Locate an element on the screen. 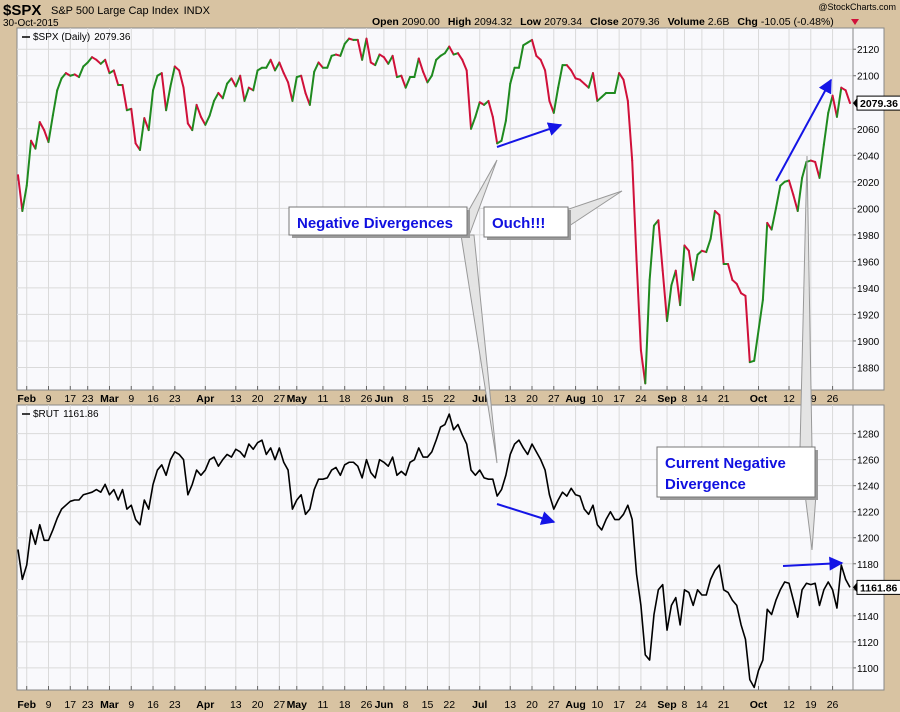 The height and width of the screenshot is (712, 900). x-tick-label: 21 is located at coordinates (724, 705).